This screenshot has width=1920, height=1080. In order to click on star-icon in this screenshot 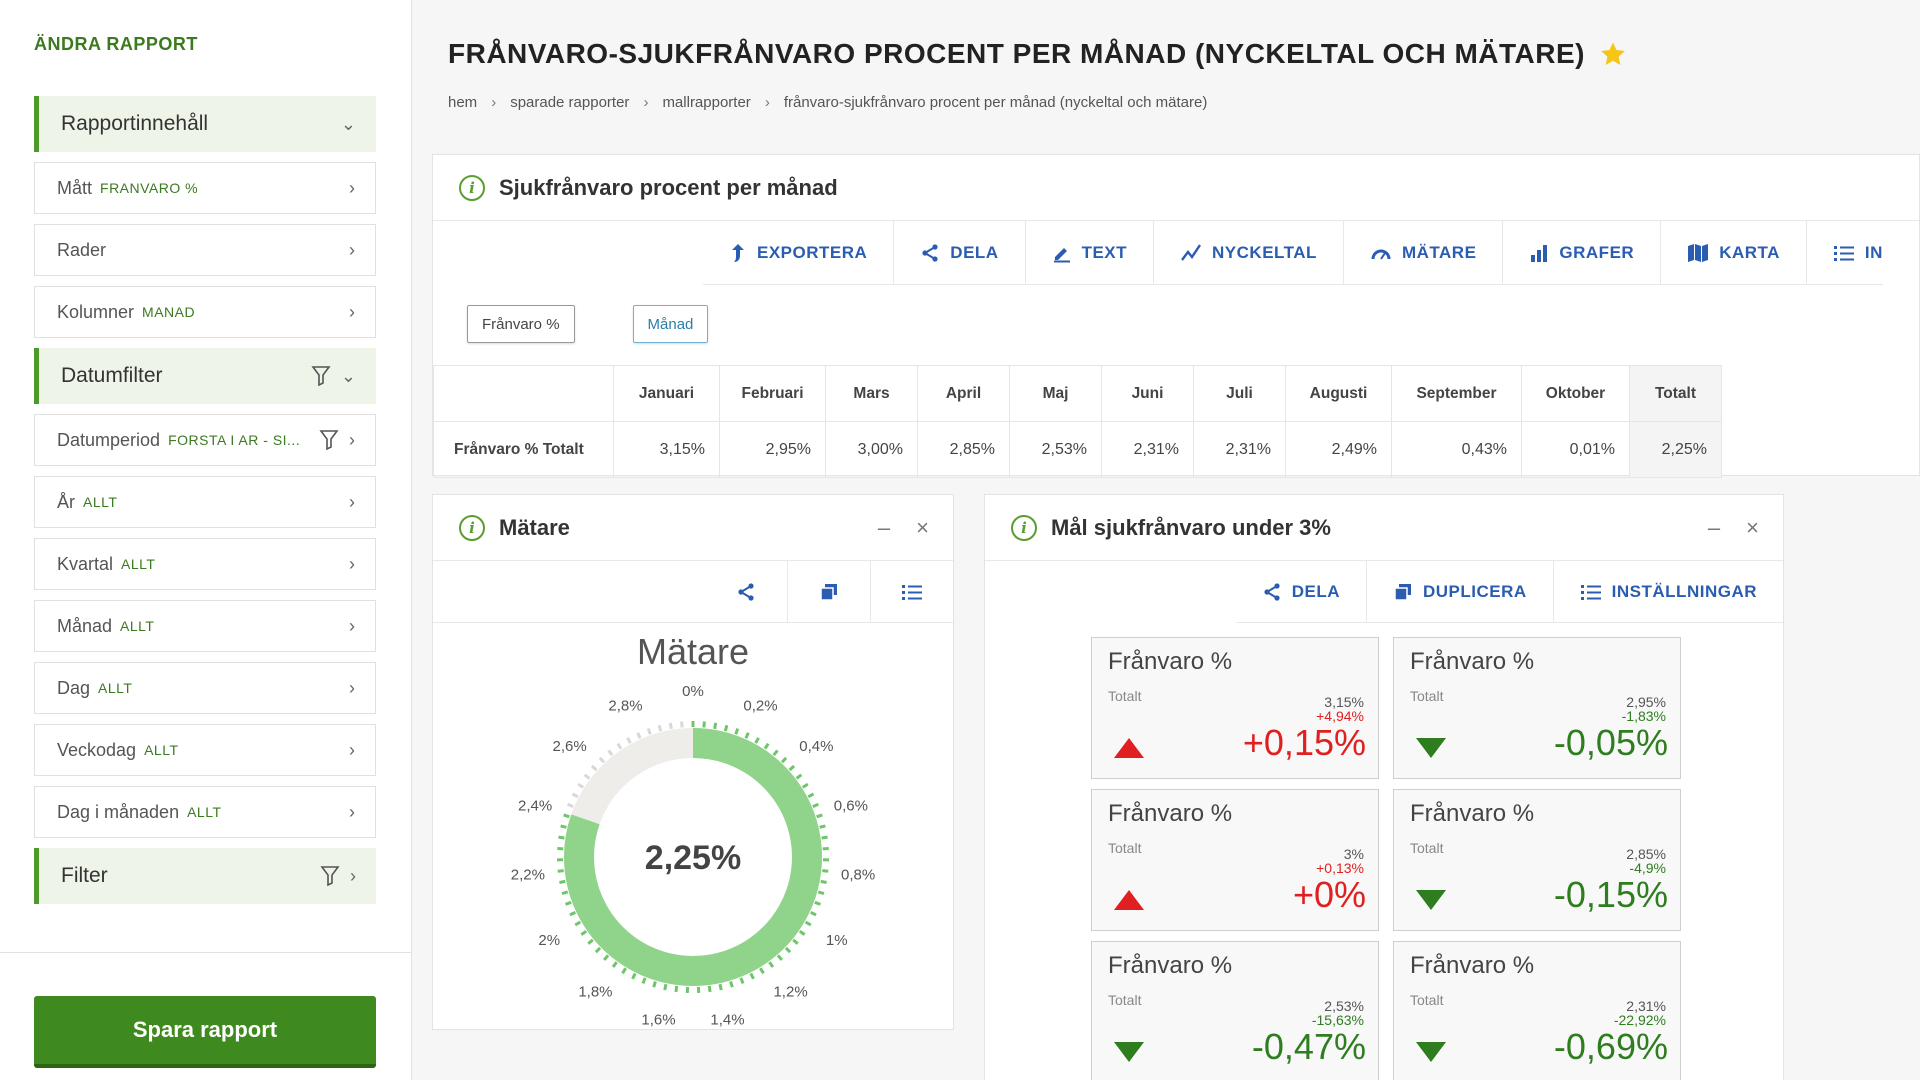, I will do `click(1613, 54)`.